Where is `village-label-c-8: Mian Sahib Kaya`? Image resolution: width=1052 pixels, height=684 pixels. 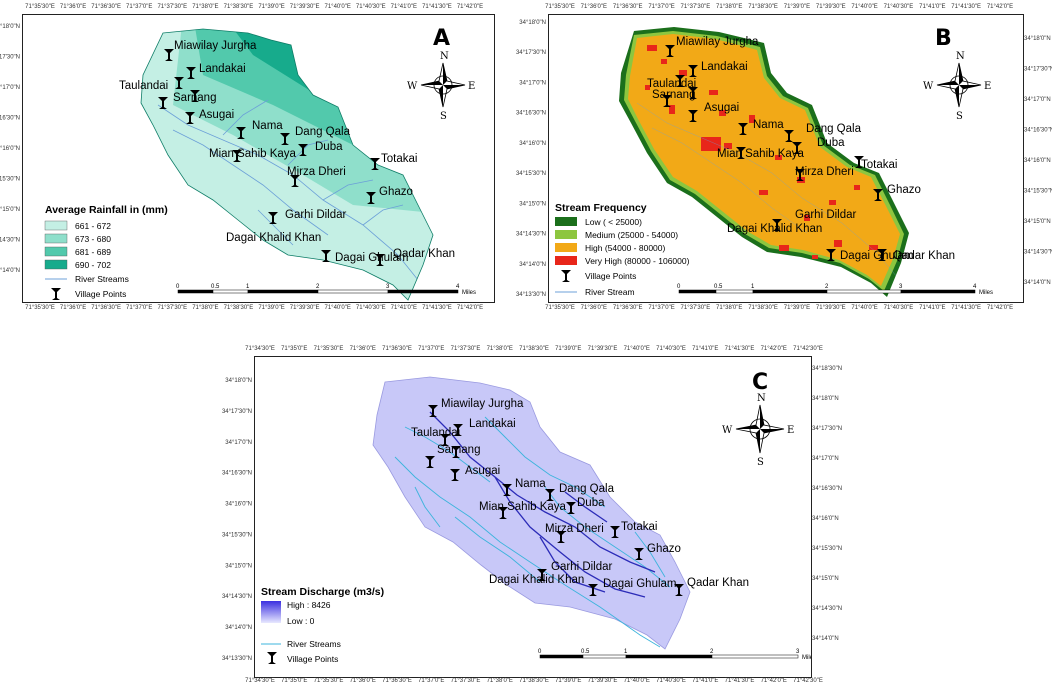 village-label-c-8: Mian Sahib Kaya is located at coordinates (523, 507).